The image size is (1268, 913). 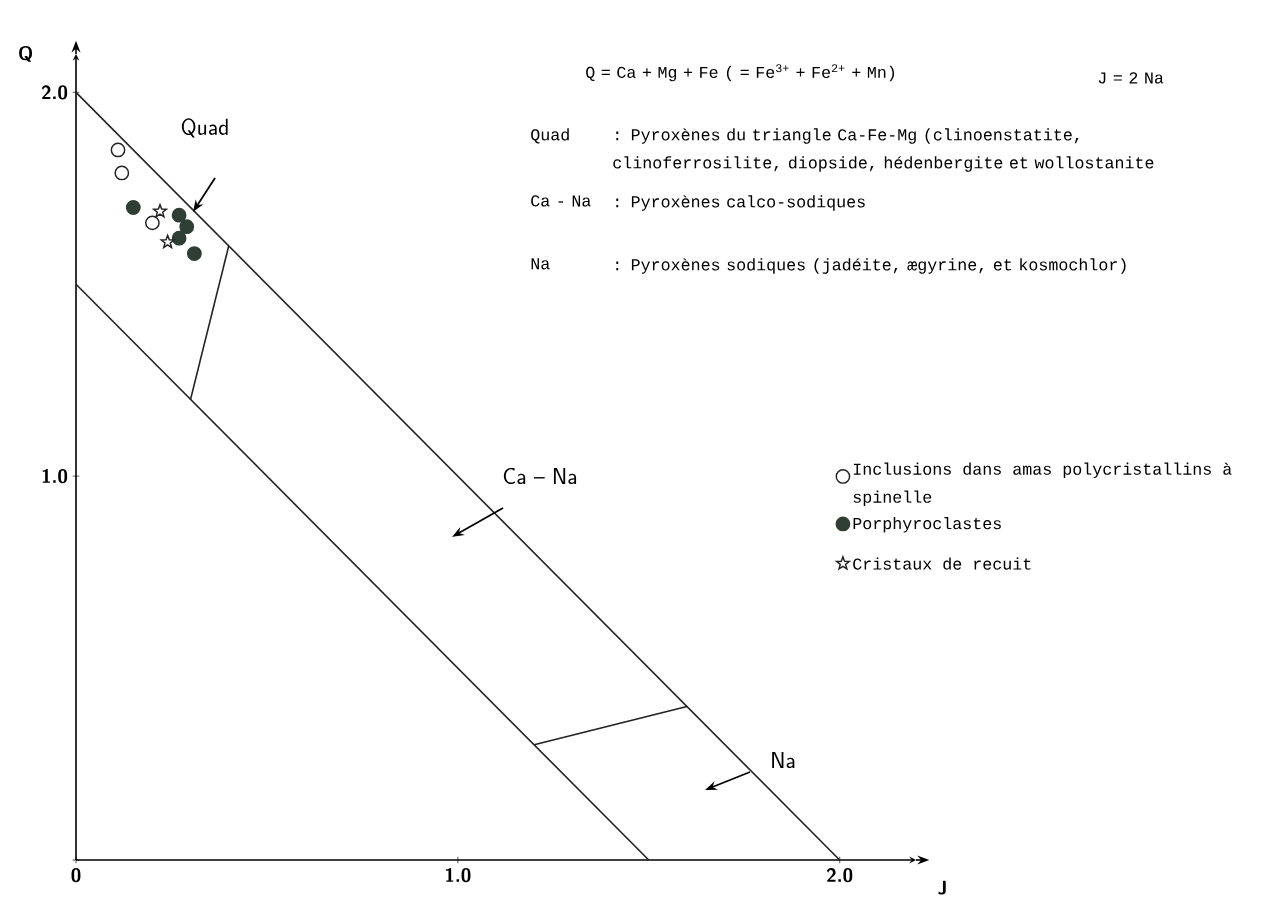 What do you see at coordinates (942, 887) in the screenshot?
I see `x-axis-title: J` at bounding box center [942, 887].